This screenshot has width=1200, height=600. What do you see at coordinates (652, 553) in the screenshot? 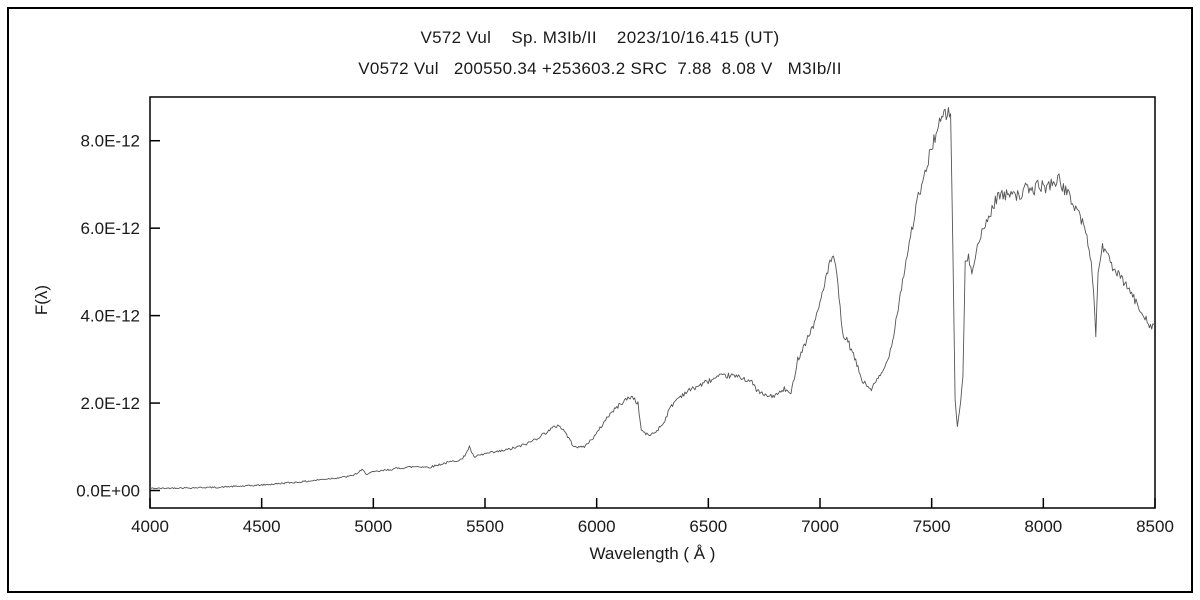
I see `x-axis-label: Wavelength ( Å )` at bounding box center [652, 553].